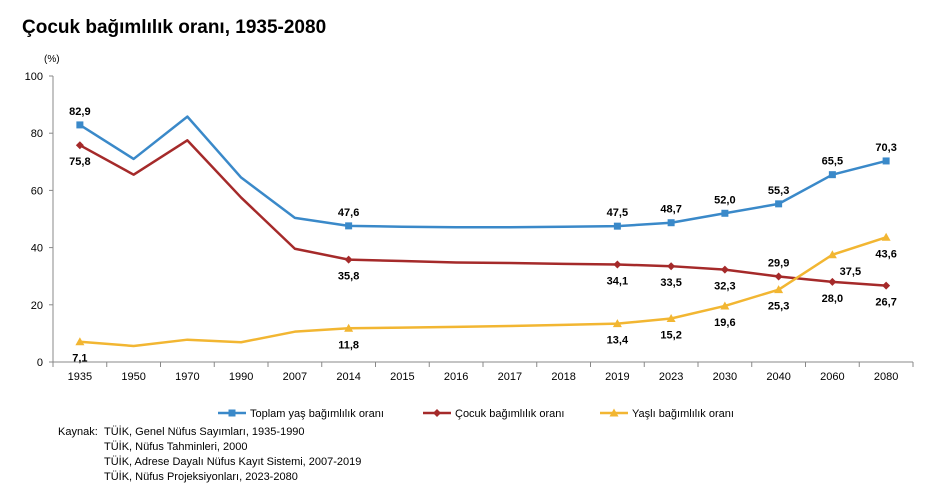 The image size is (927, 485). Describe the element at coordinates (37, 249) in the screenshot. I see `y-tick-label: 40` at that location.